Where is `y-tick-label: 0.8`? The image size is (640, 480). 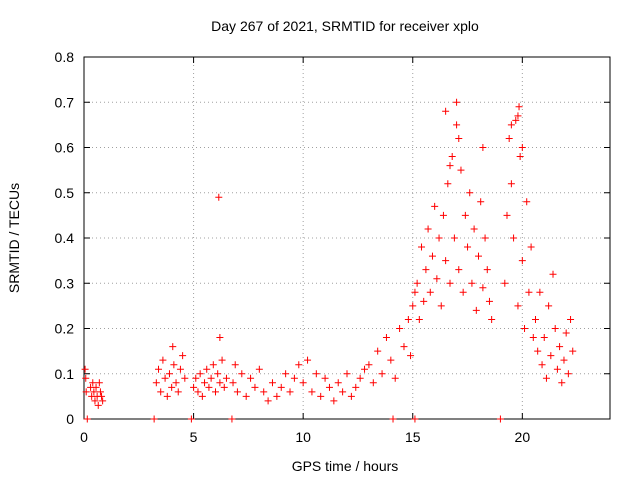 y-tick-label: 0.8 is located at coordinates (65, 57).